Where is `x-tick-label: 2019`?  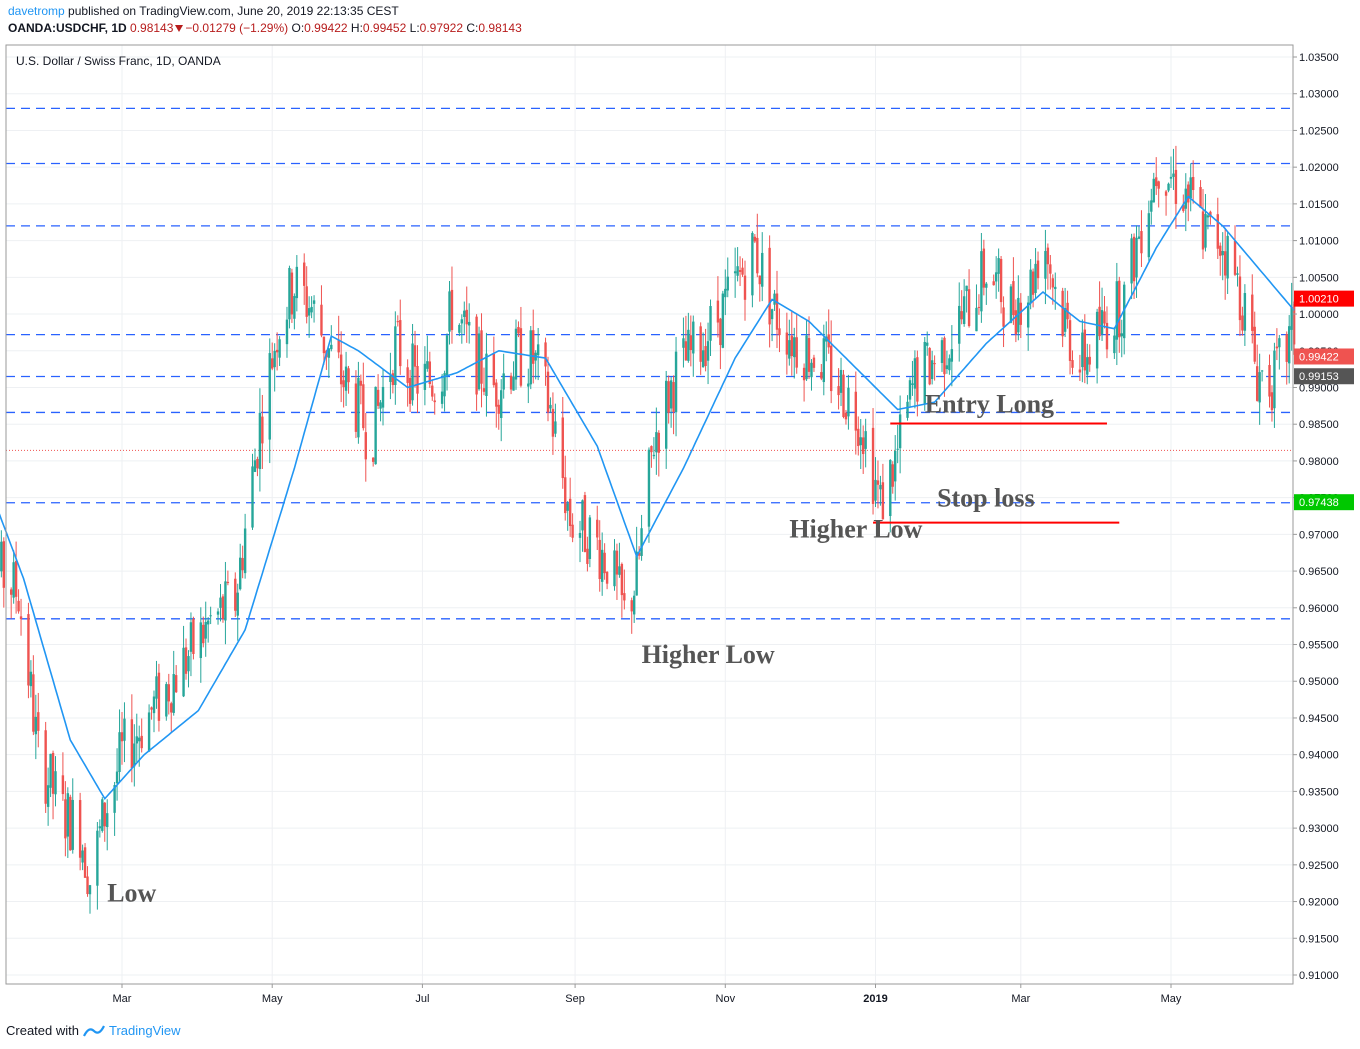
x-tick-label: 2019 is located at coordinates (875, 999).